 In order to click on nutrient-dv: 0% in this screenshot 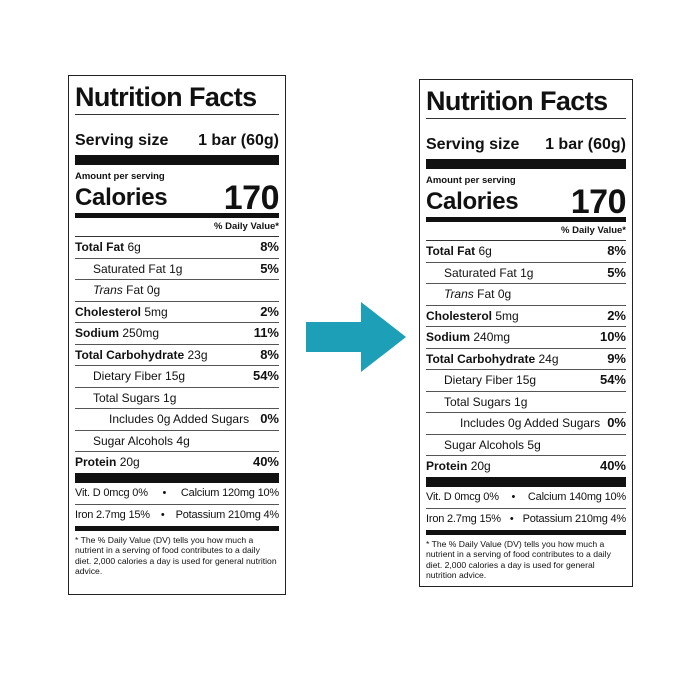, I will do `click(269, 418)`.